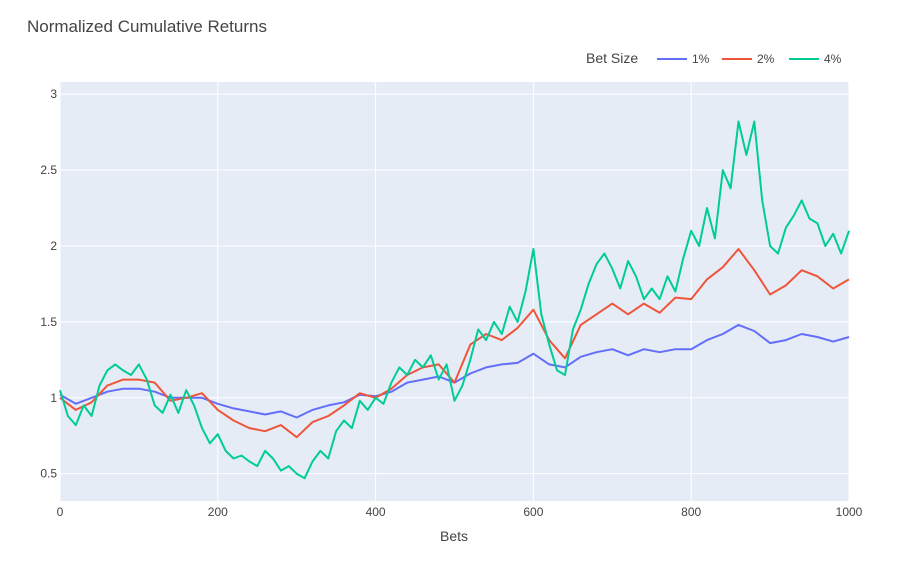  I want to click on chart-title: Normalized Cumulative Returns, so click(147, 26).